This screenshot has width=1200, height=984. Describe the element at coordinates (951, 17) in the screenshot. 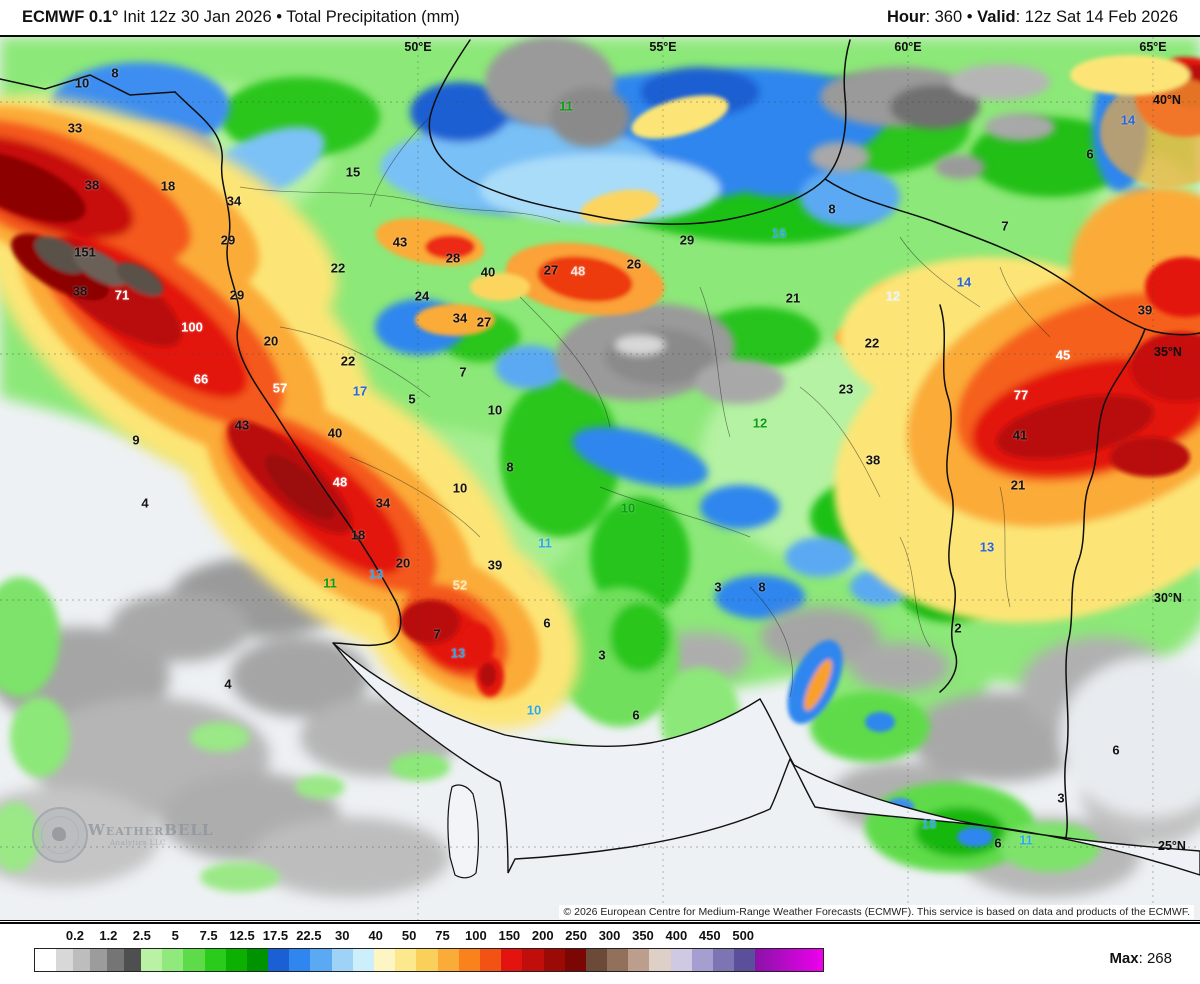

I see `hour-value: : 360 •` at that location.